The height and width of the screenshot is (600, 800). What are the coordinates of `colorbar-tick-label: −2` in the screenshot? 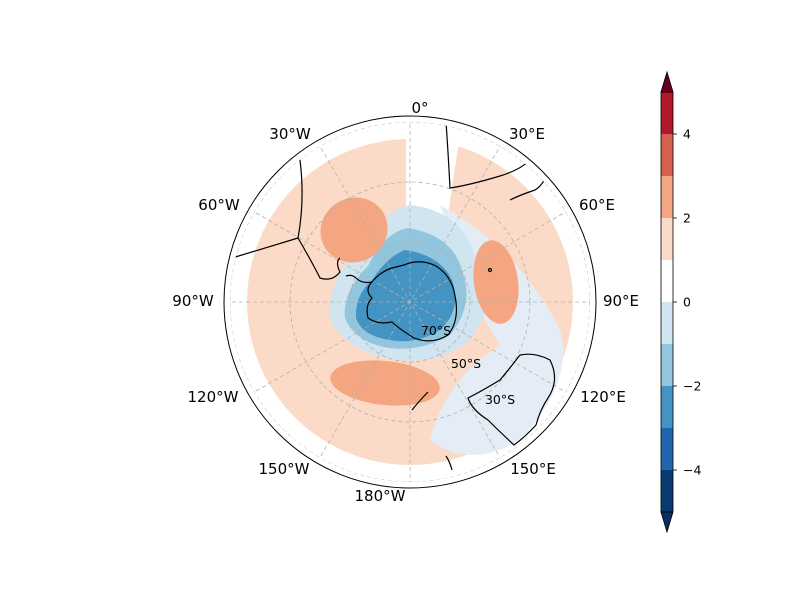 It's located at (692, 386).